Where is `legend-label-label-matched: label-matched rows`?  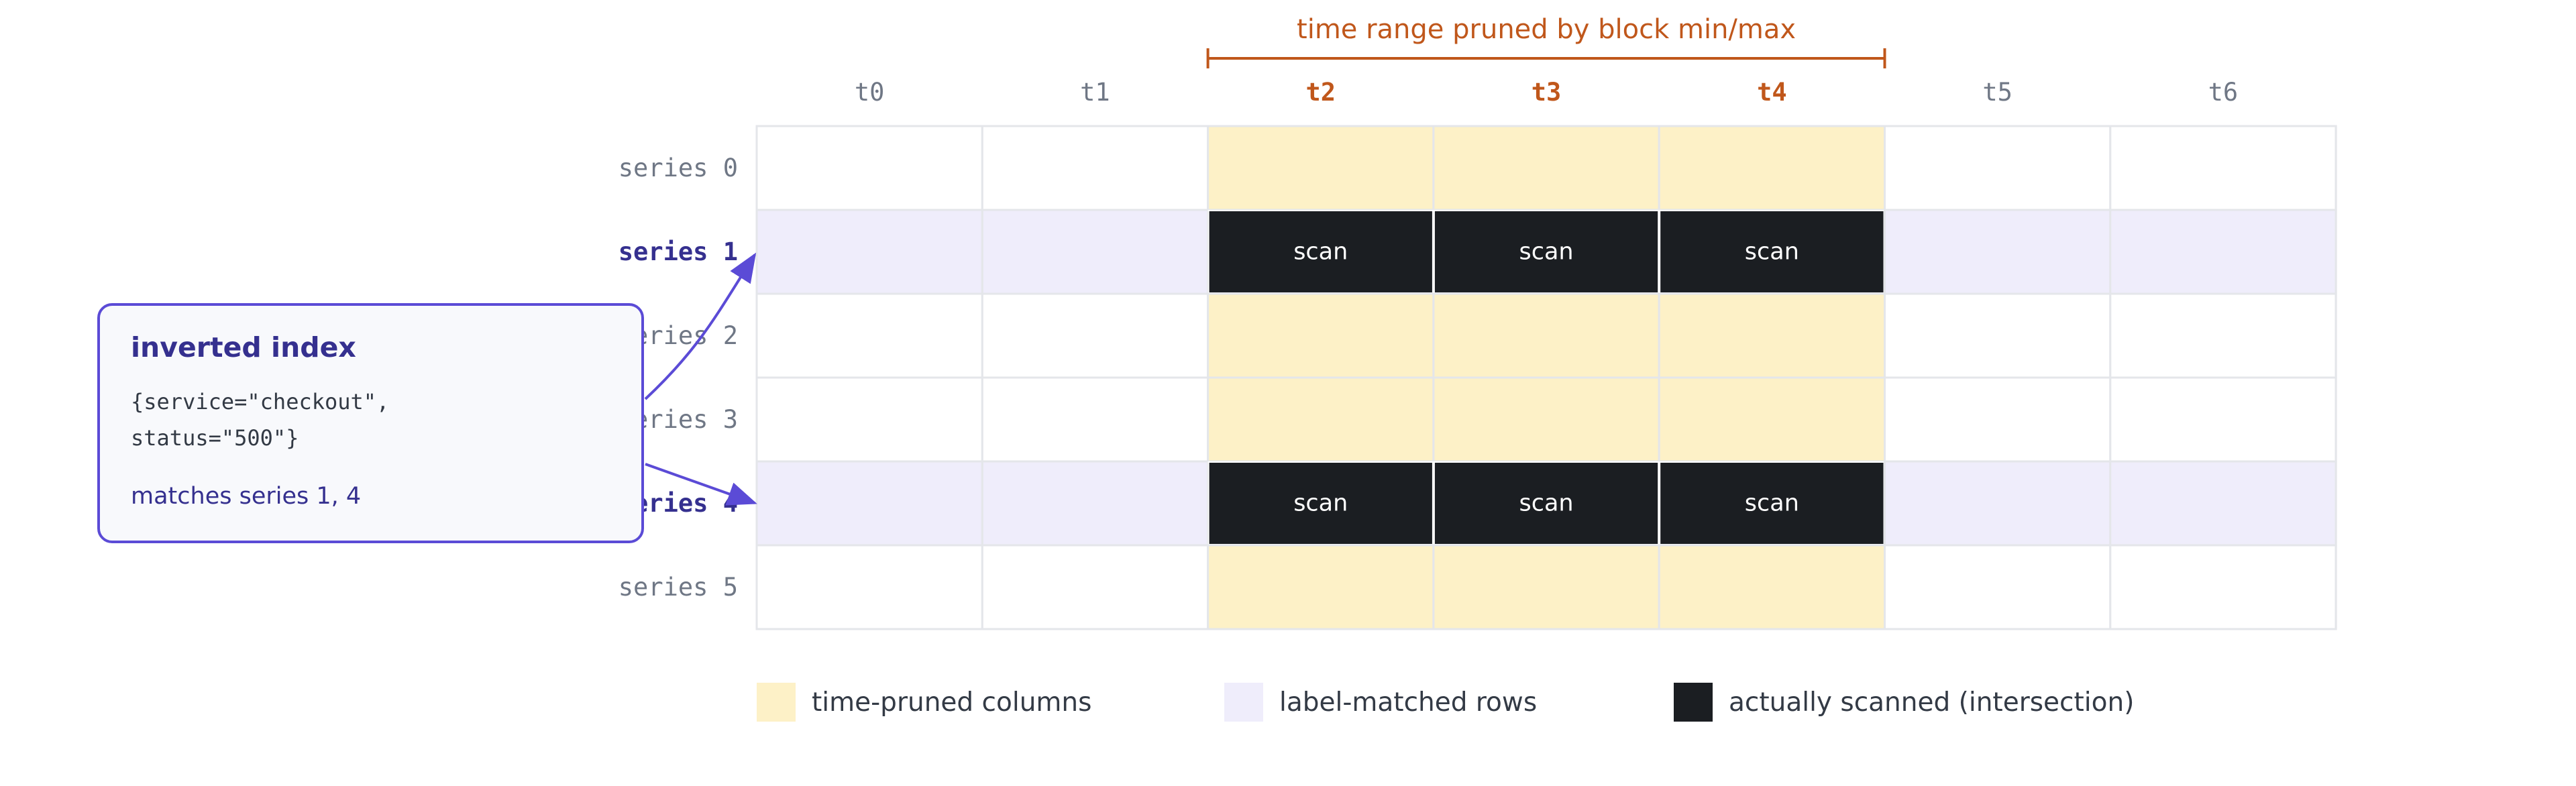 legend-label-label-matched: label-matched rows is located at coordinates (1408, 702).